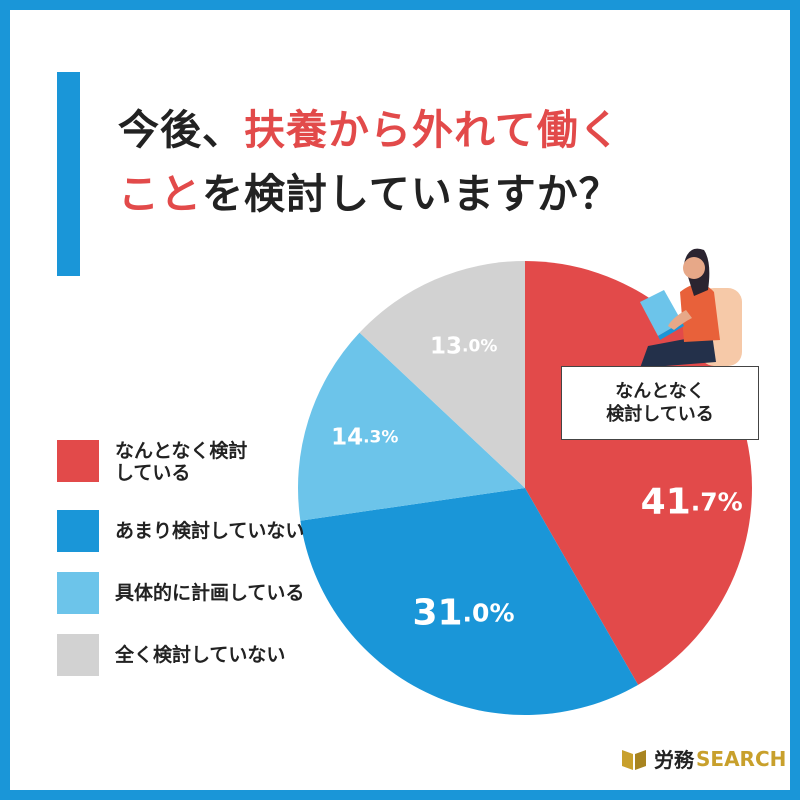 This screenshot has height=800, width=800. Describe the element at coordinates (210, 593) in the screenshot. I see `legend-label-3: 具体的に計画している` at that location.